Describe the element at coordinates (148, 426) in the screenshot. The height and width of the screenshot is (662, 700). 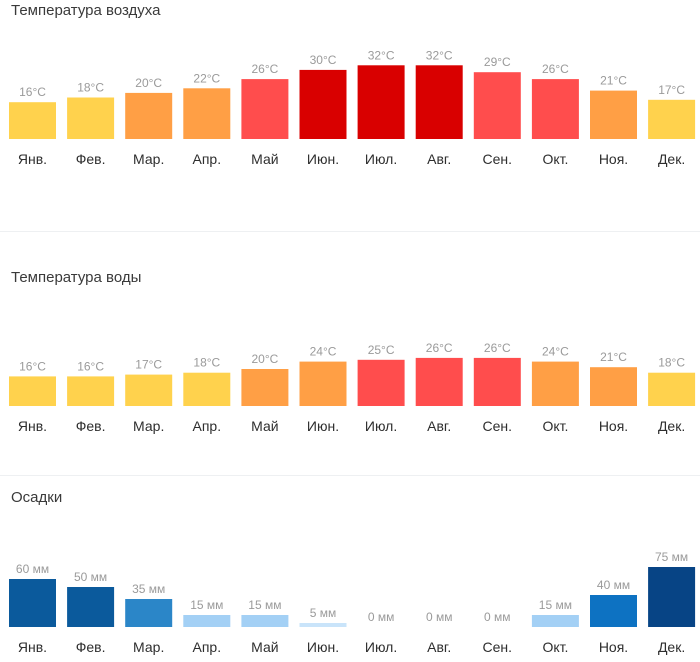
I see `water-month-label: Мар.` at that location.